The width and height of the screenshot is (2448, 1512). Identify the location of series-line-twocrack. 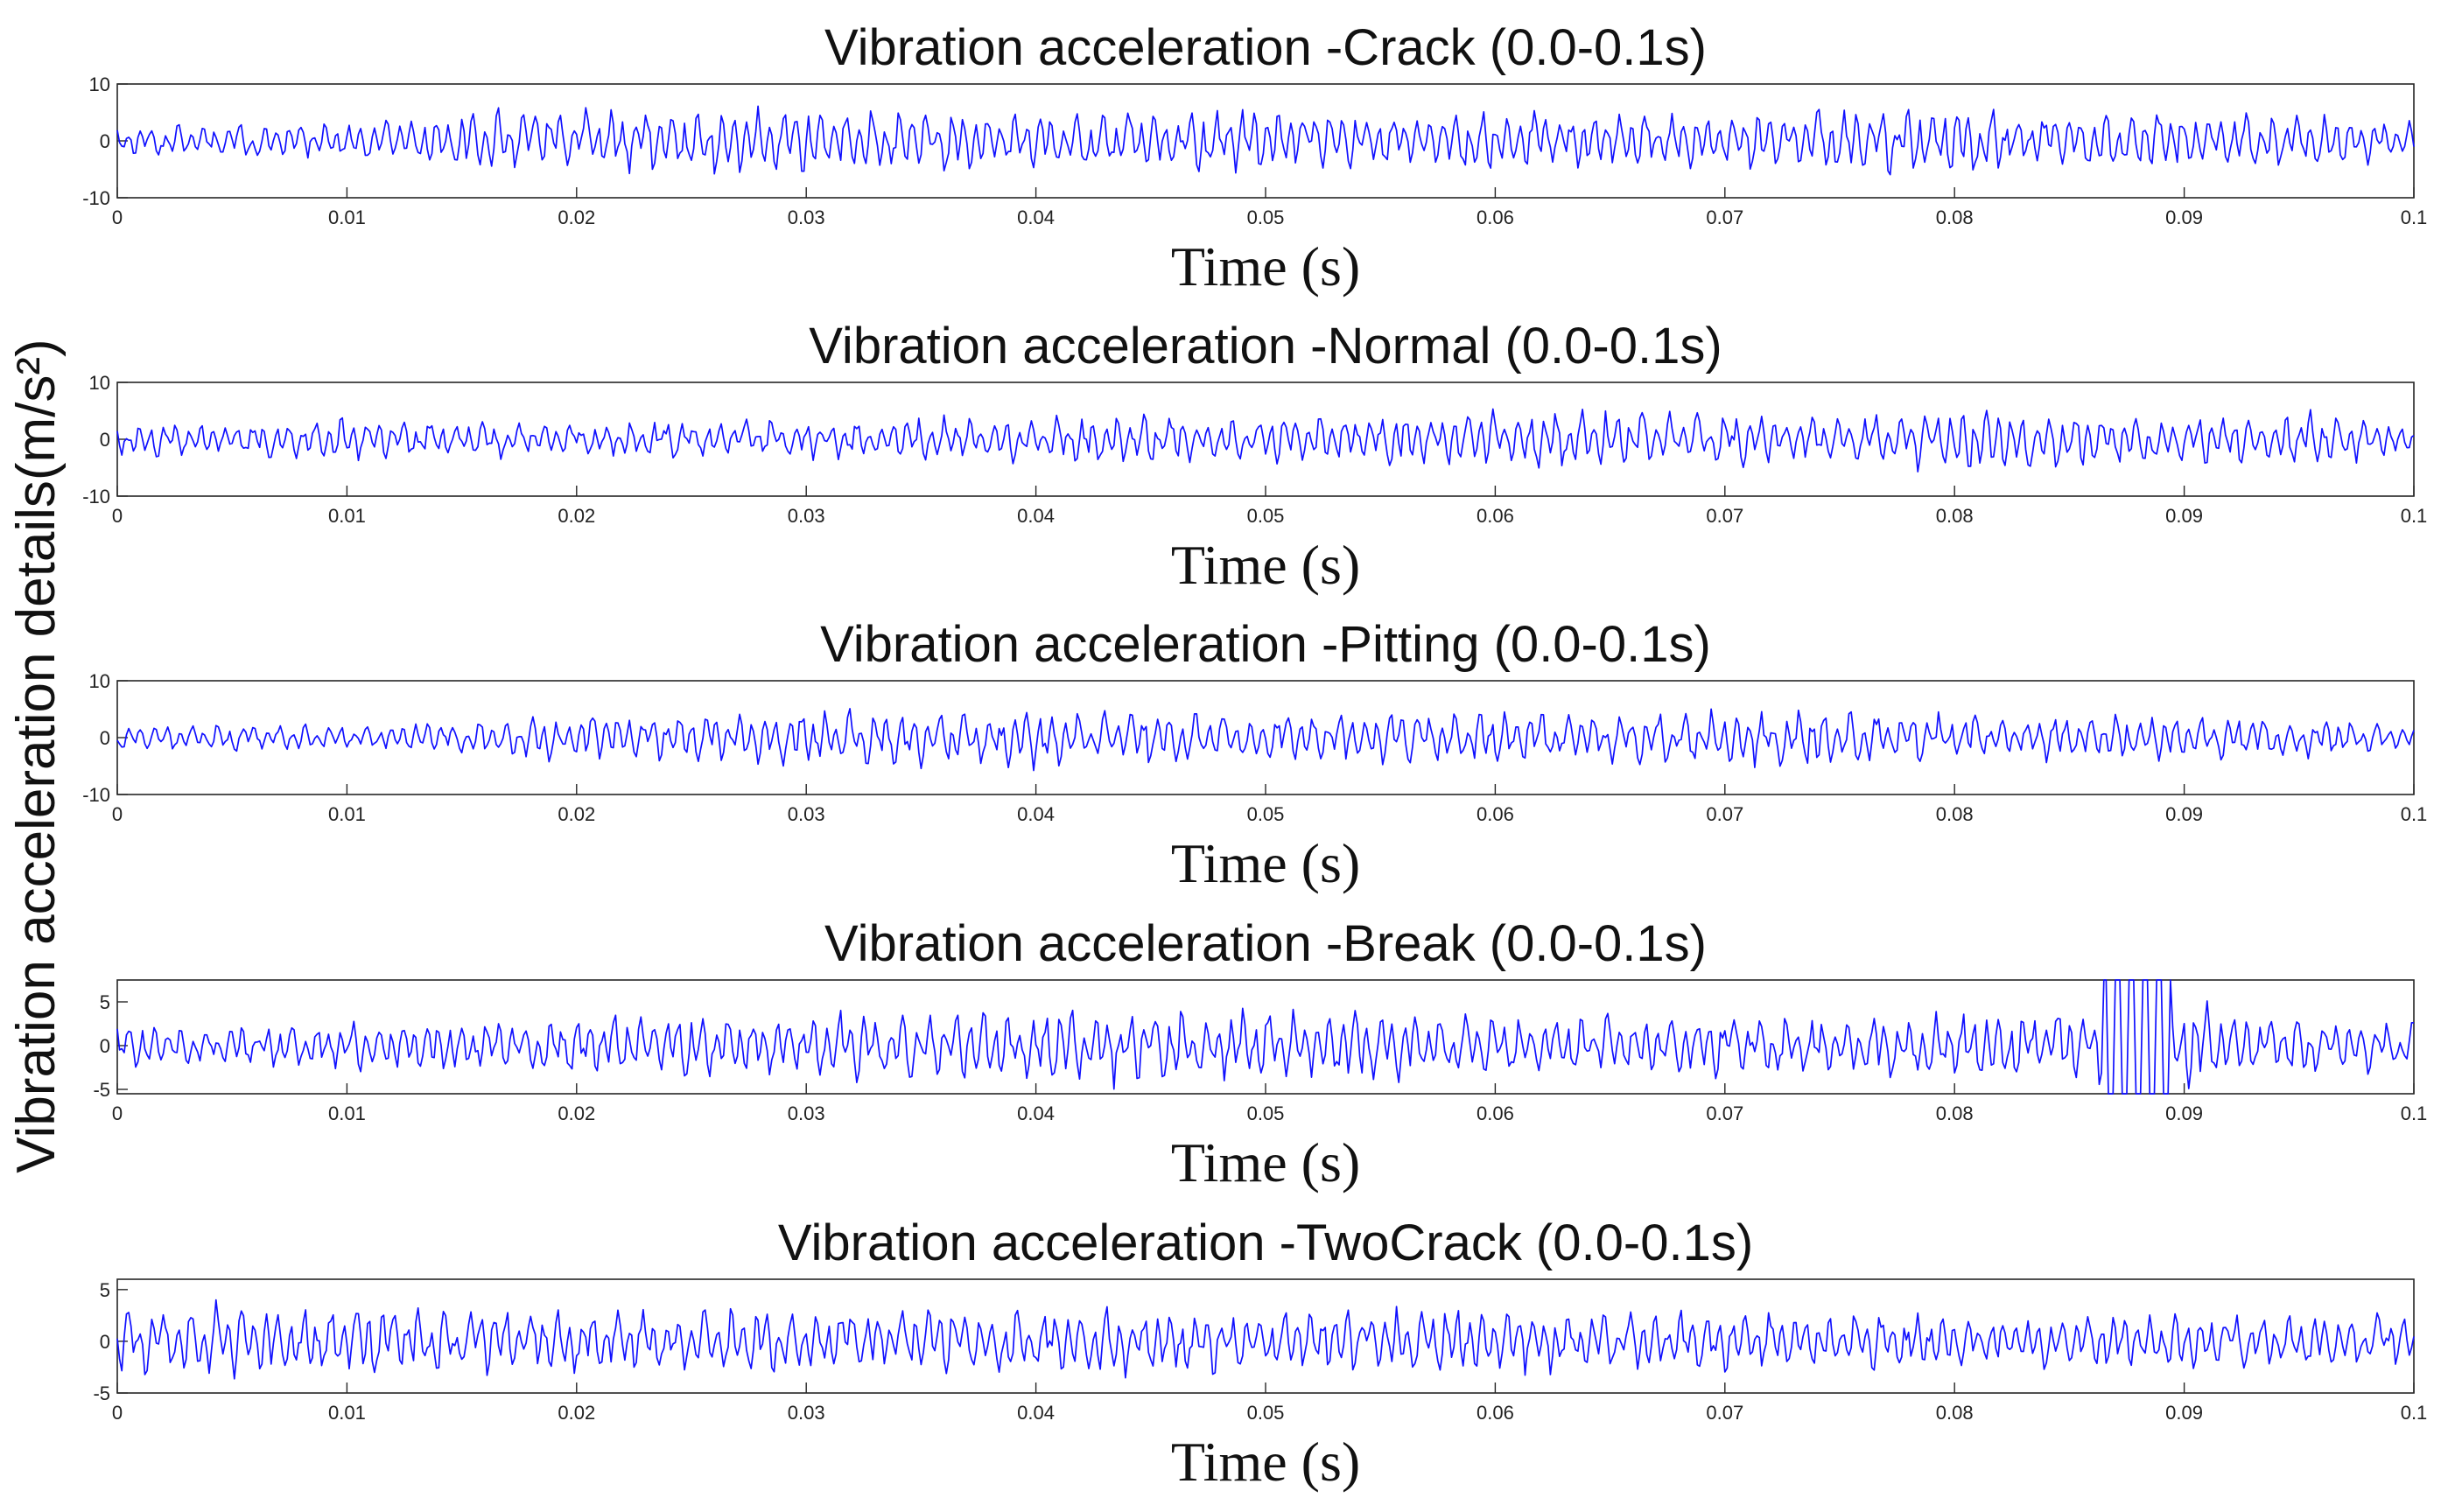
(1265, 1339).